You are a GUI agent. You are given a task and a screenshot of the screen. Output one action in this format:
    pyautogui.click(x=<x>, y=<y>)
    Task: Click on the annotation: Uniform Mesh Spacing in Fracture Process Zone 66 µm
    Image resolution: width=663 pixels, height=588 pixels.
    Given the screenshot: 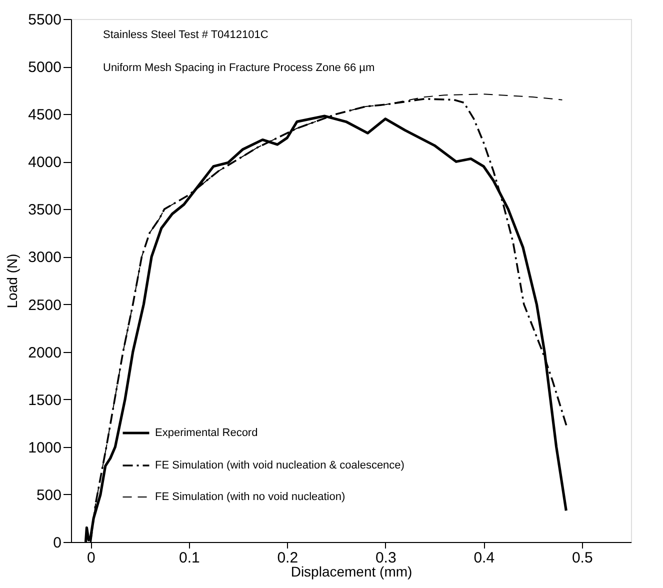 What is the action you would take?
    pyautogui.click(x=239, y=68)
    